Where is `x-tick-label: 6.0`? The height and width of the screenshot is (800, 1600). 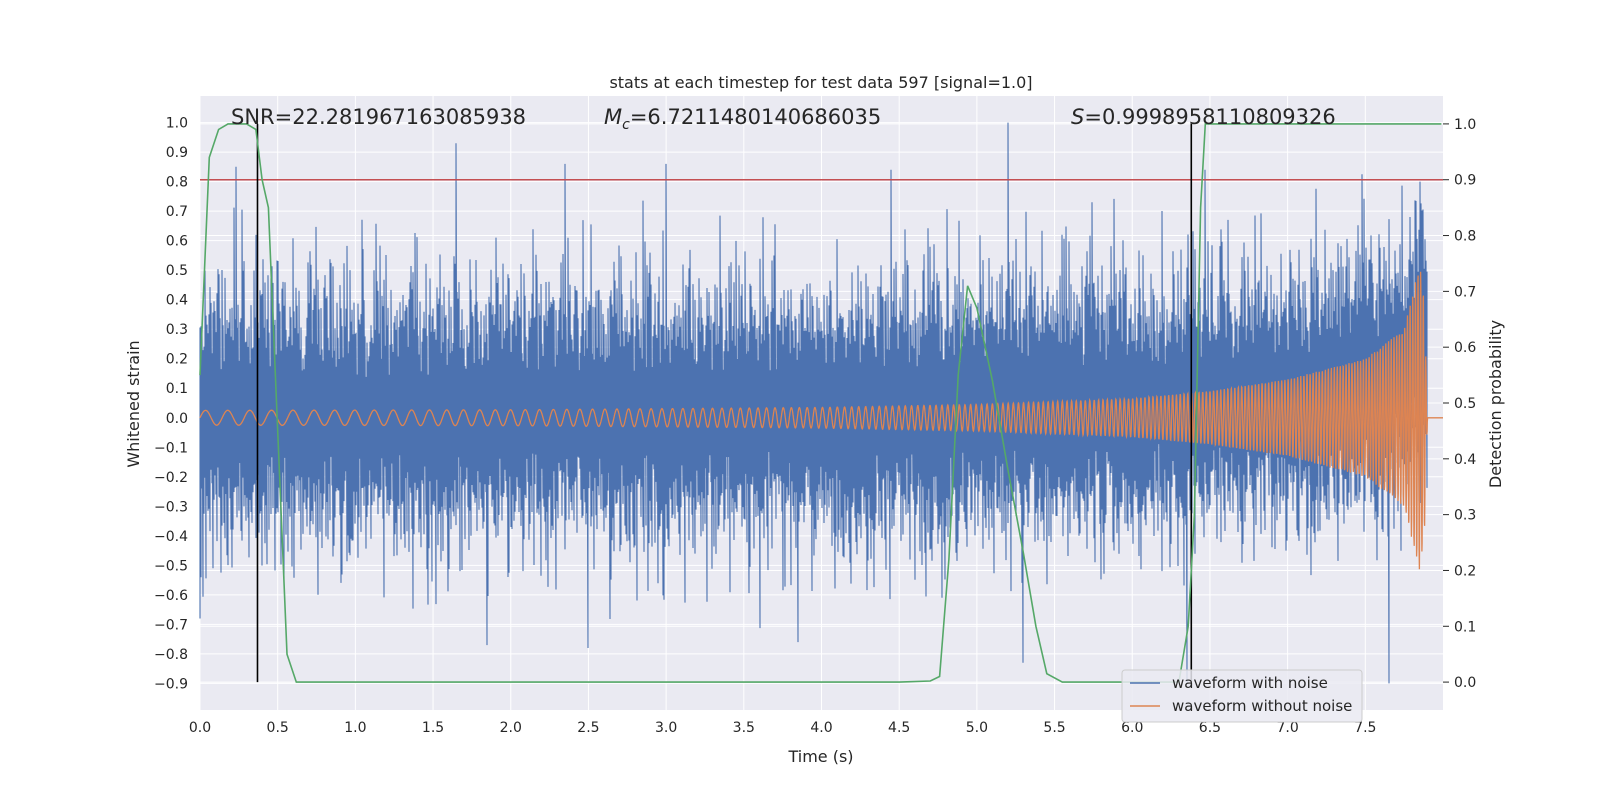
x-tick-label: 6.0 is located at coordinates (1132, 728).